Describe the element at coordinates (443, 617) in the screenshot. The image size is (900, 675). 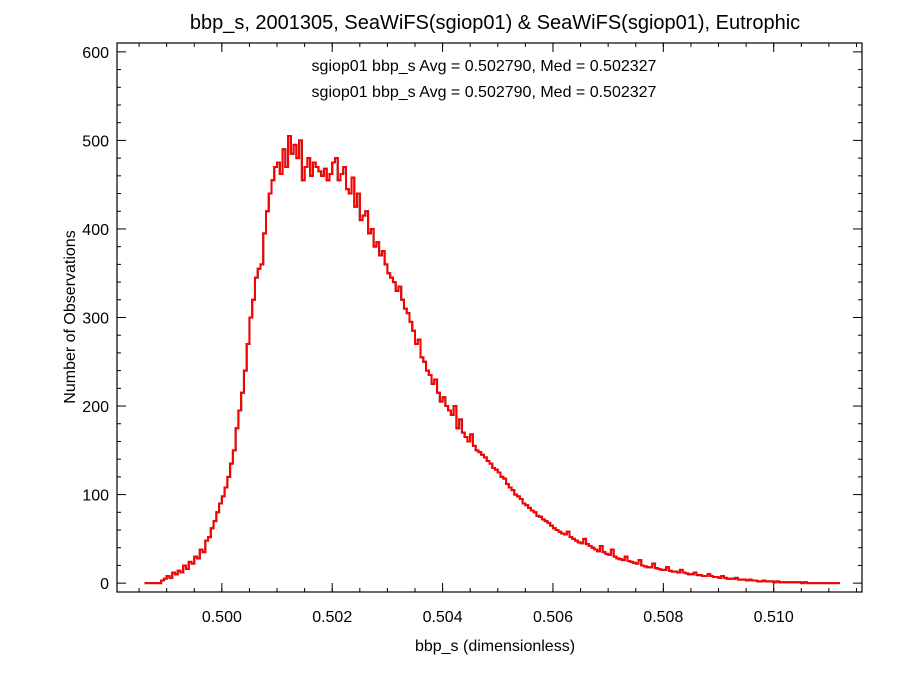
I see `x-tick-label: 0.504` at that location.